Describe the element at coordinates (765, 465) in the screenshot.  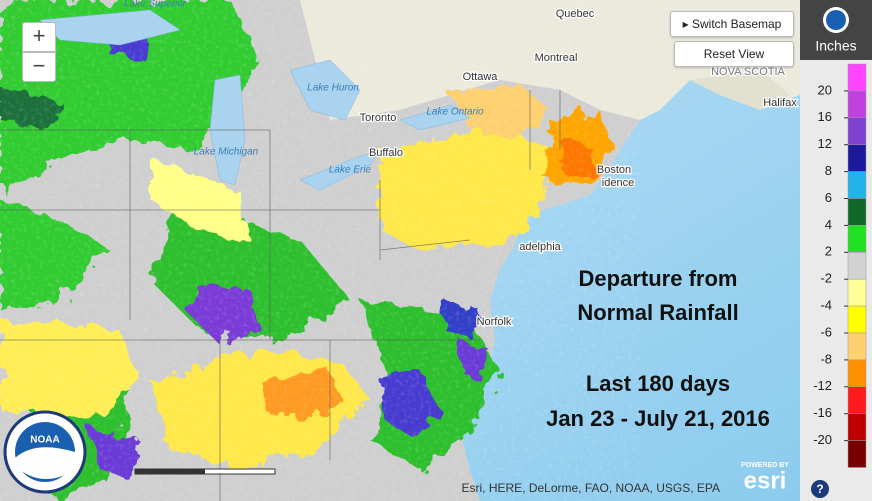
I see `esri-powered: POWERED BY` at that location.